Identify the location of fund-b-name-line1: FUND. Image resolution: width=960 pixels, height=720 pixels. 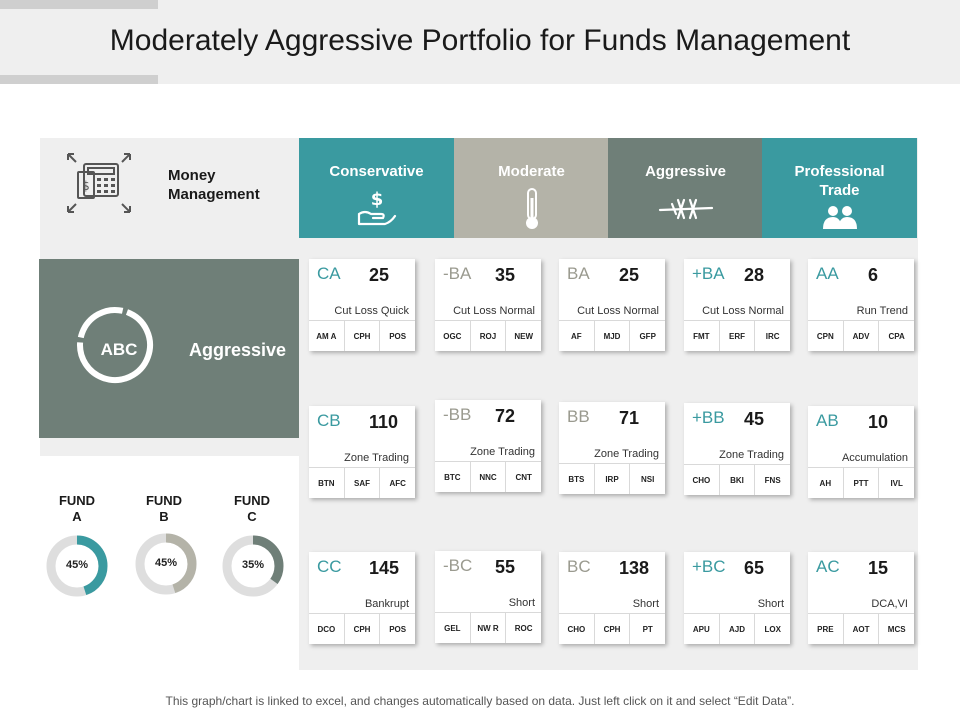
(164, 500).